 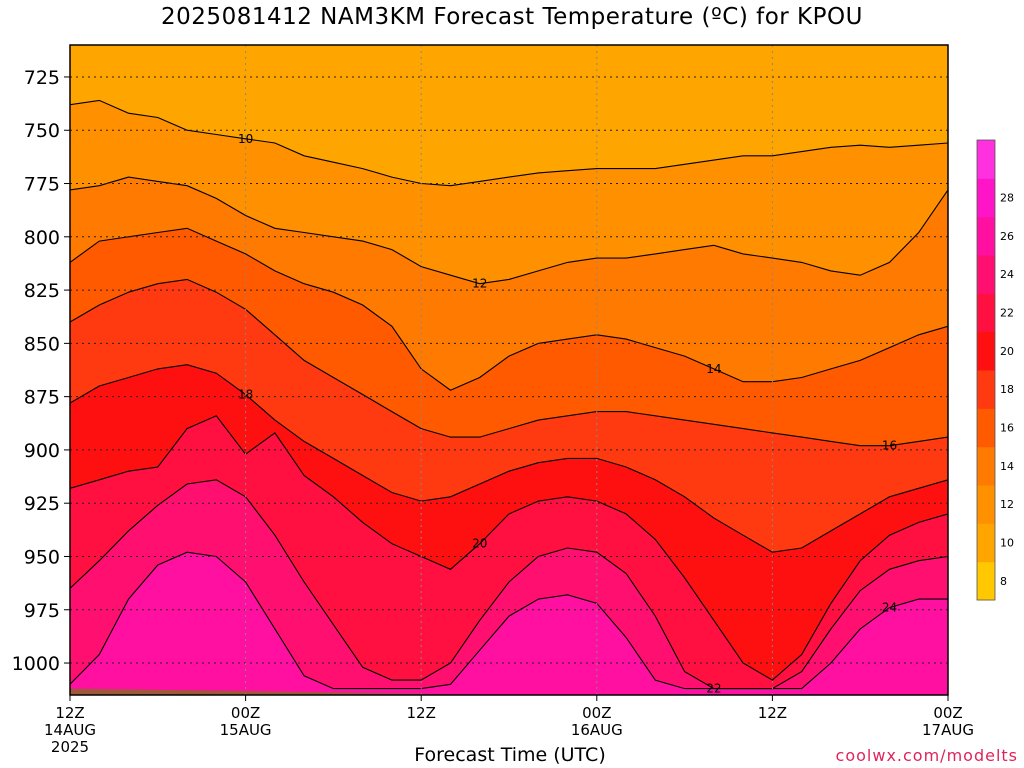 What do you see at coordinates (70, 747) in the screenshot?
I see `x-tick-year-0: 2025` at bounding box center [70, 747].